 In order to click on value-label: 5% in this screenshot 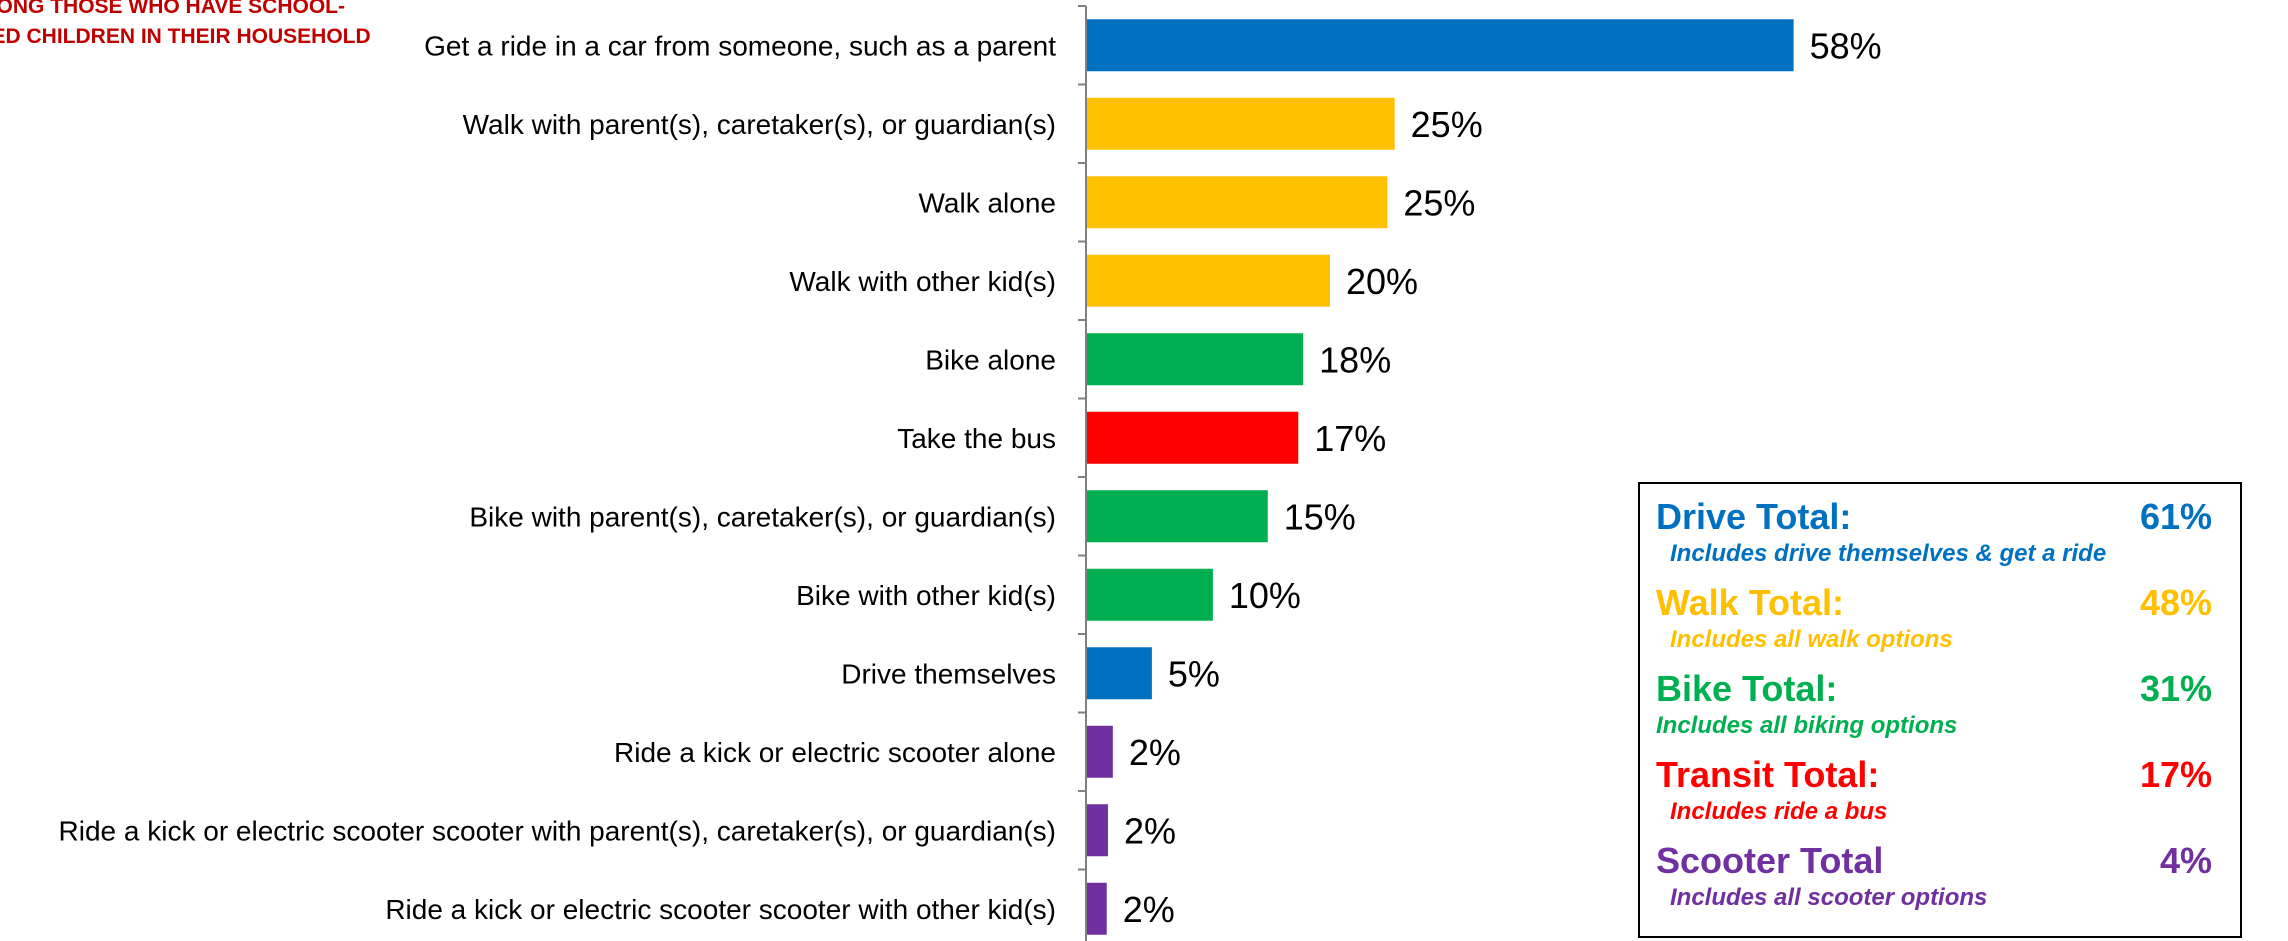, I will do `click(1194, 673)`.